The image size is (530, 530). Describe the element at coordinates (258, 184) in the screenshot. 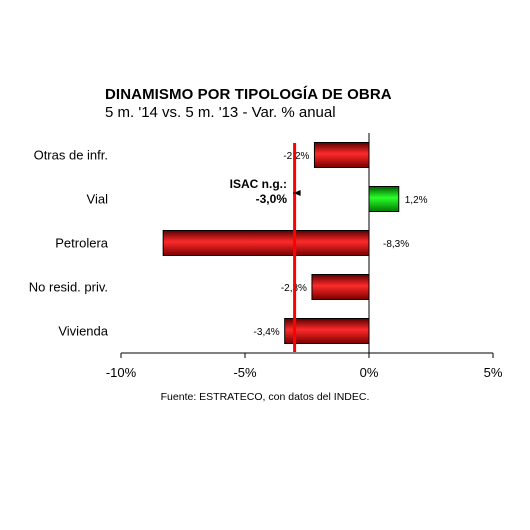

I see `reference-label-line1: ISAC n.g.:` at that location.